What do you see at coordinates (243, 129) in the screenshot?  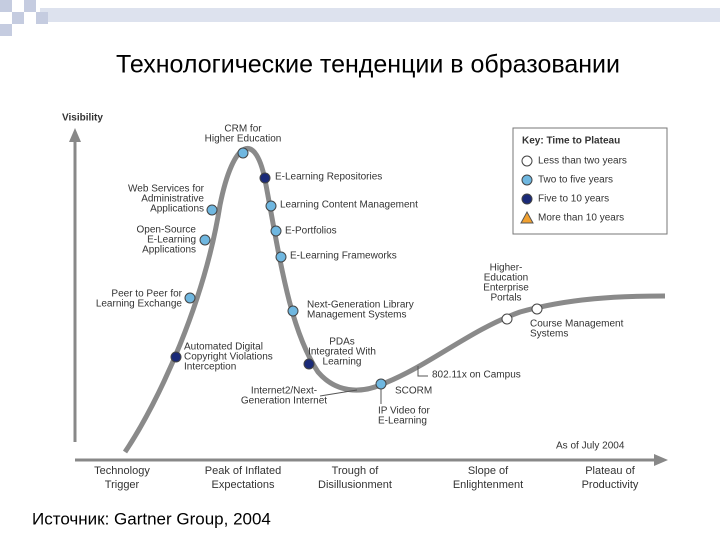 I see `node-label: CRM for` at bounding box center [243, 129].